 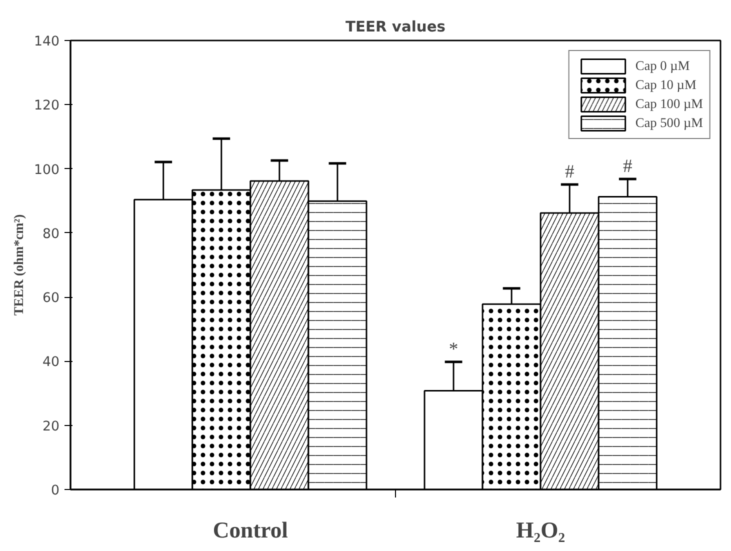 I want to click on legend-label: Cap 0 µM, so click(x=662, y=66).